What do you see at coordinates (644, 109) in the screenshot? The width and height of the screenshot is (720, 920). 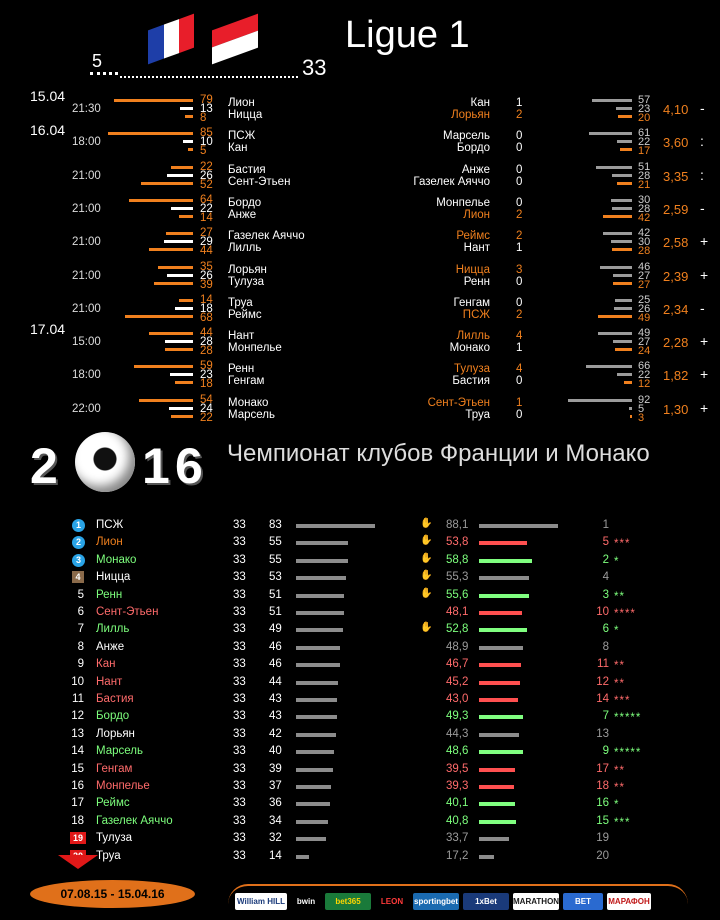 I see `bookmaker-draw-percent: 23` at bounding box center [644, 109].